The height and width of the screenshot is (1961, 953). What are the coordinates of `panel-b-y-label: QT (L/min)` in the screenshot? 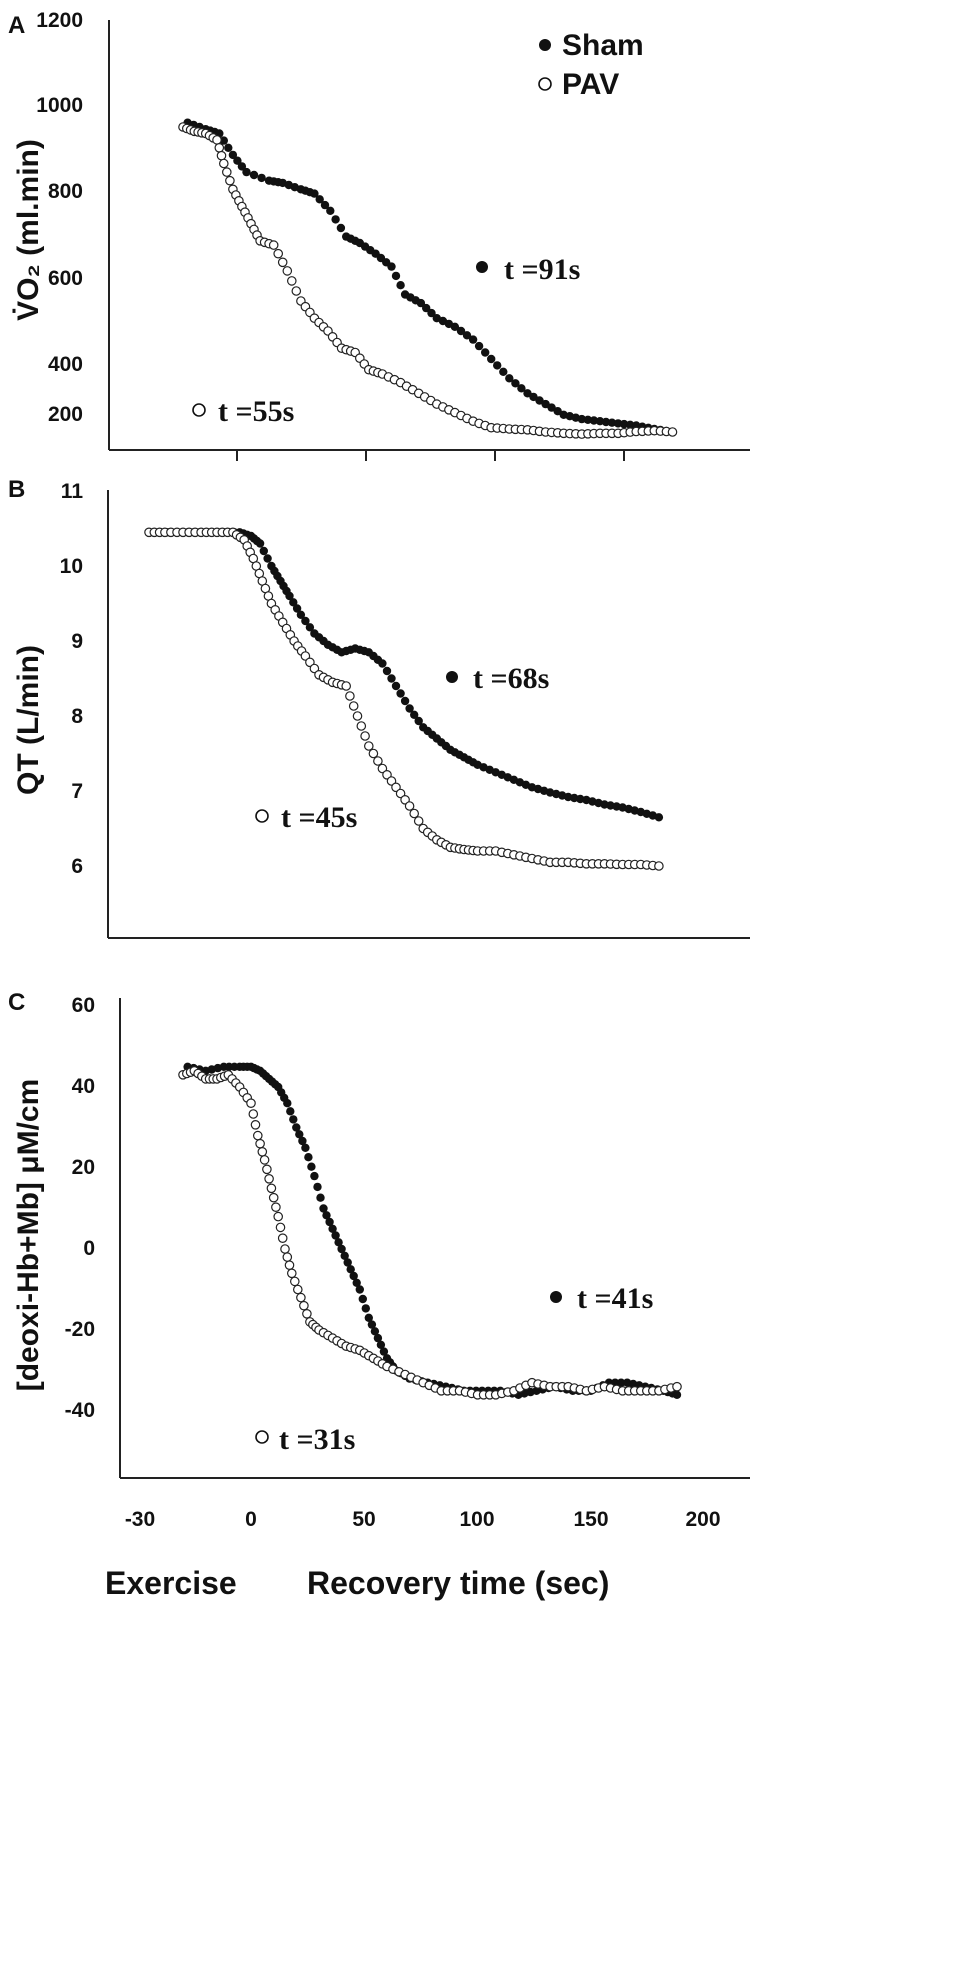 It's located at (28, 720).